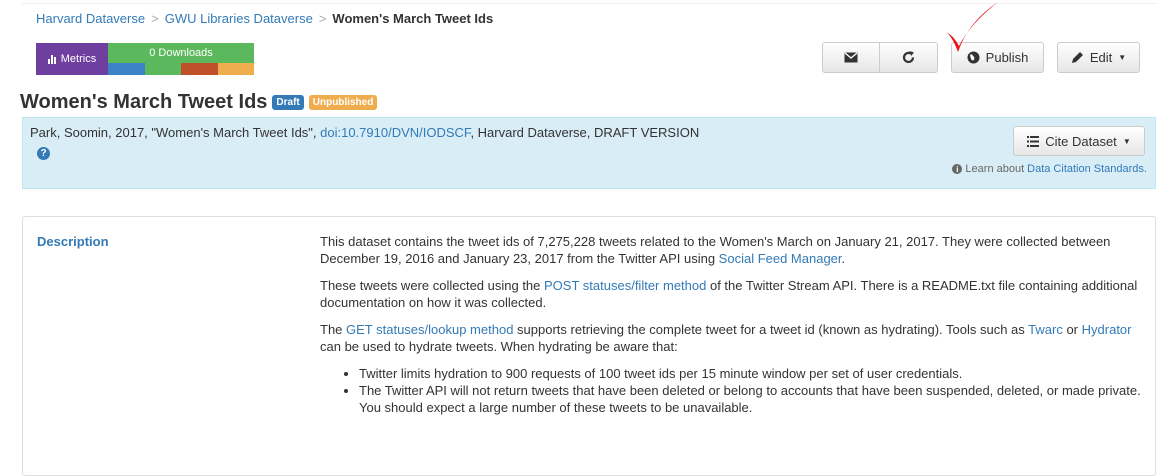 The height and width of the screenshot is (476, 1172). I want to click on checkmark-annotation, so click(972, 27).